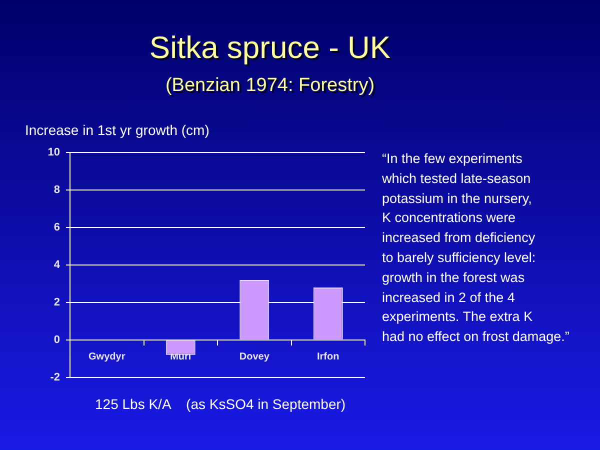  What do you see at coordinates (57, 190) in the screenshot?
I see `y-tick-label: 8` at bounding box center [57, 190].